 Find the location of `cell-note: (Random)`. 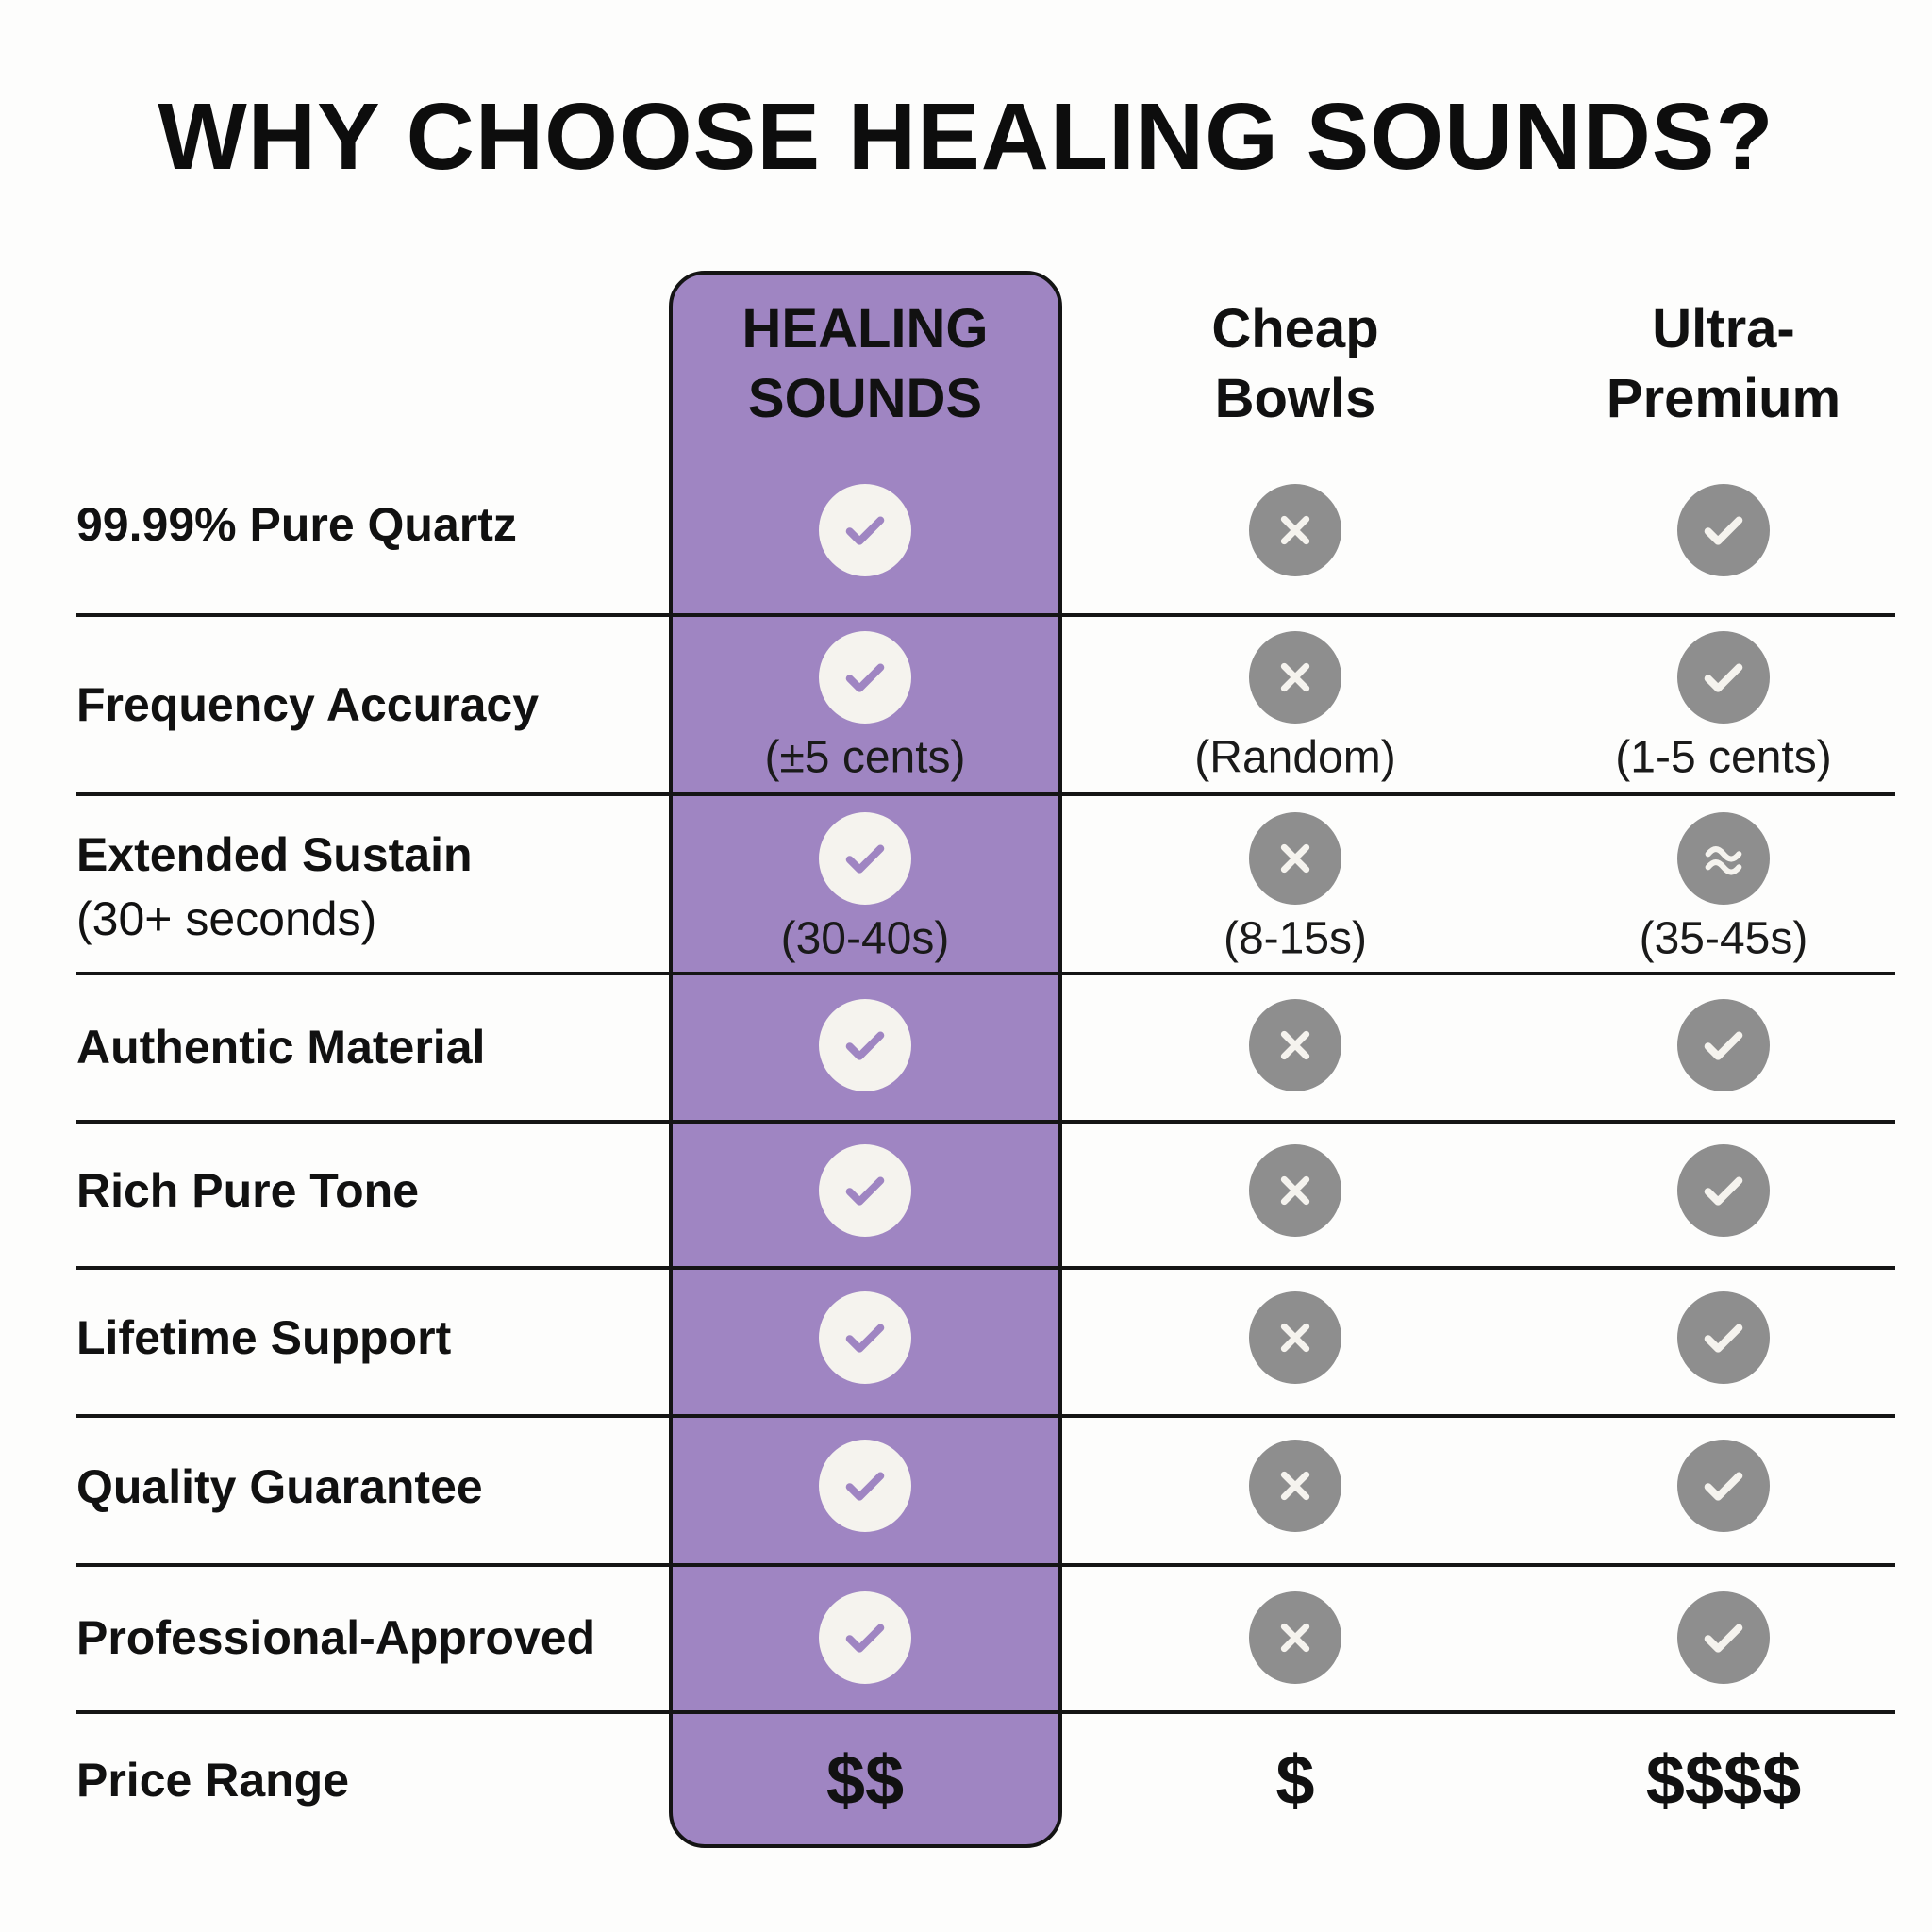

cell-note: (Random) is located at coordinates (1295, 757).